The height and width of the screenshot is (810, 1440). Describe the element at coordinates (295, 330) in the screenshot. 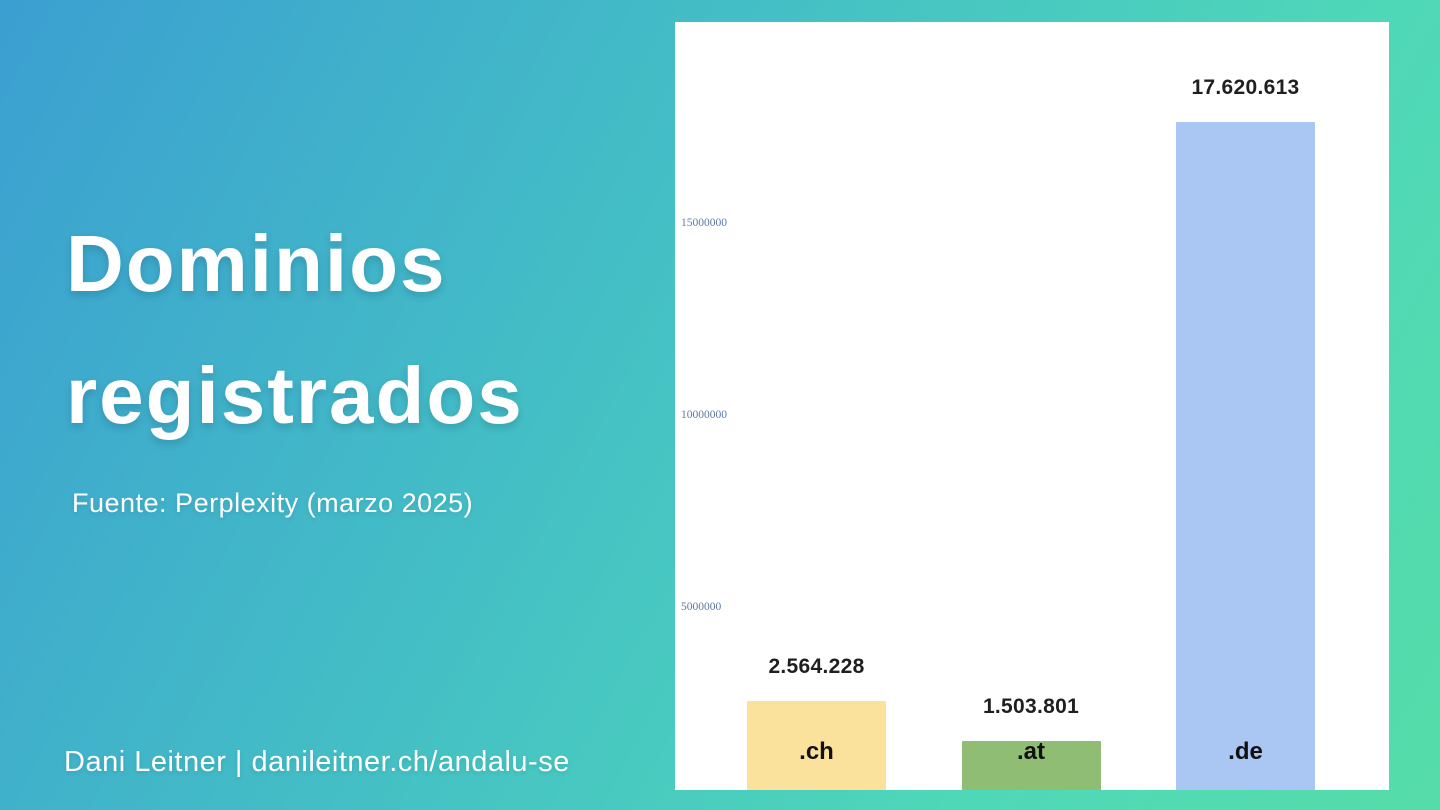

I see `page-title: Dominios registrados` at that location.